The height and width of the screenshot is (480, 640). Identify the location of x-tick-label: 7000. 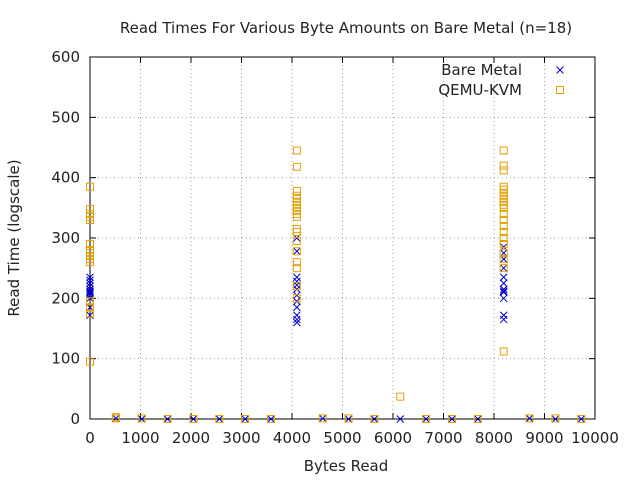
(443, 438).